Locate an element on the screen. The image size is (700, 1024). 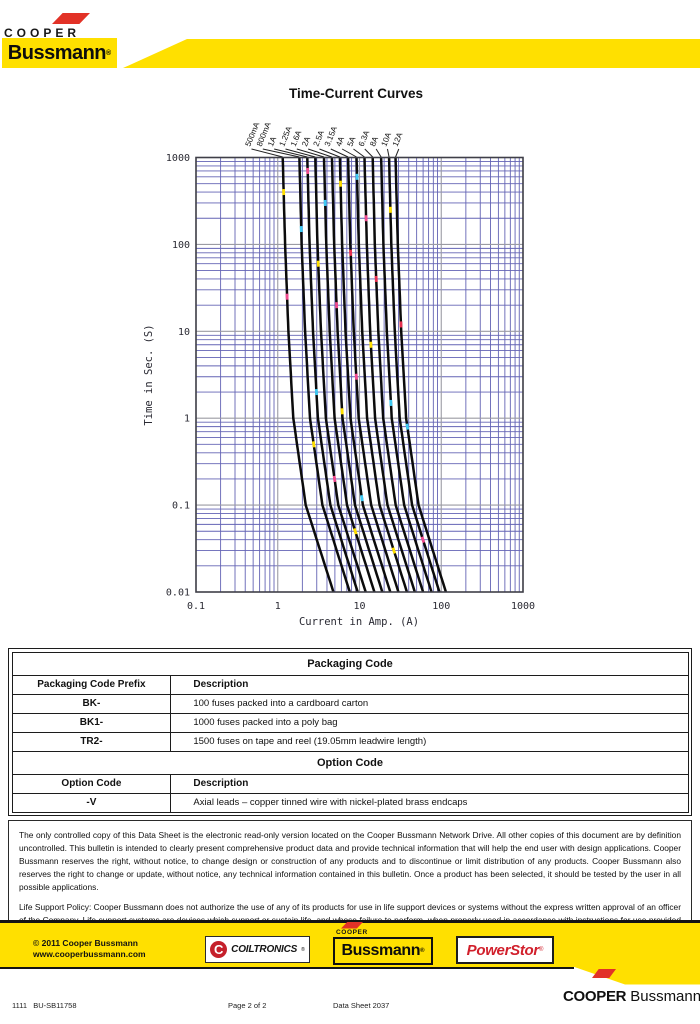
coiltronics-wordmark: COILTRONICS is located at coordinates (264, 949).